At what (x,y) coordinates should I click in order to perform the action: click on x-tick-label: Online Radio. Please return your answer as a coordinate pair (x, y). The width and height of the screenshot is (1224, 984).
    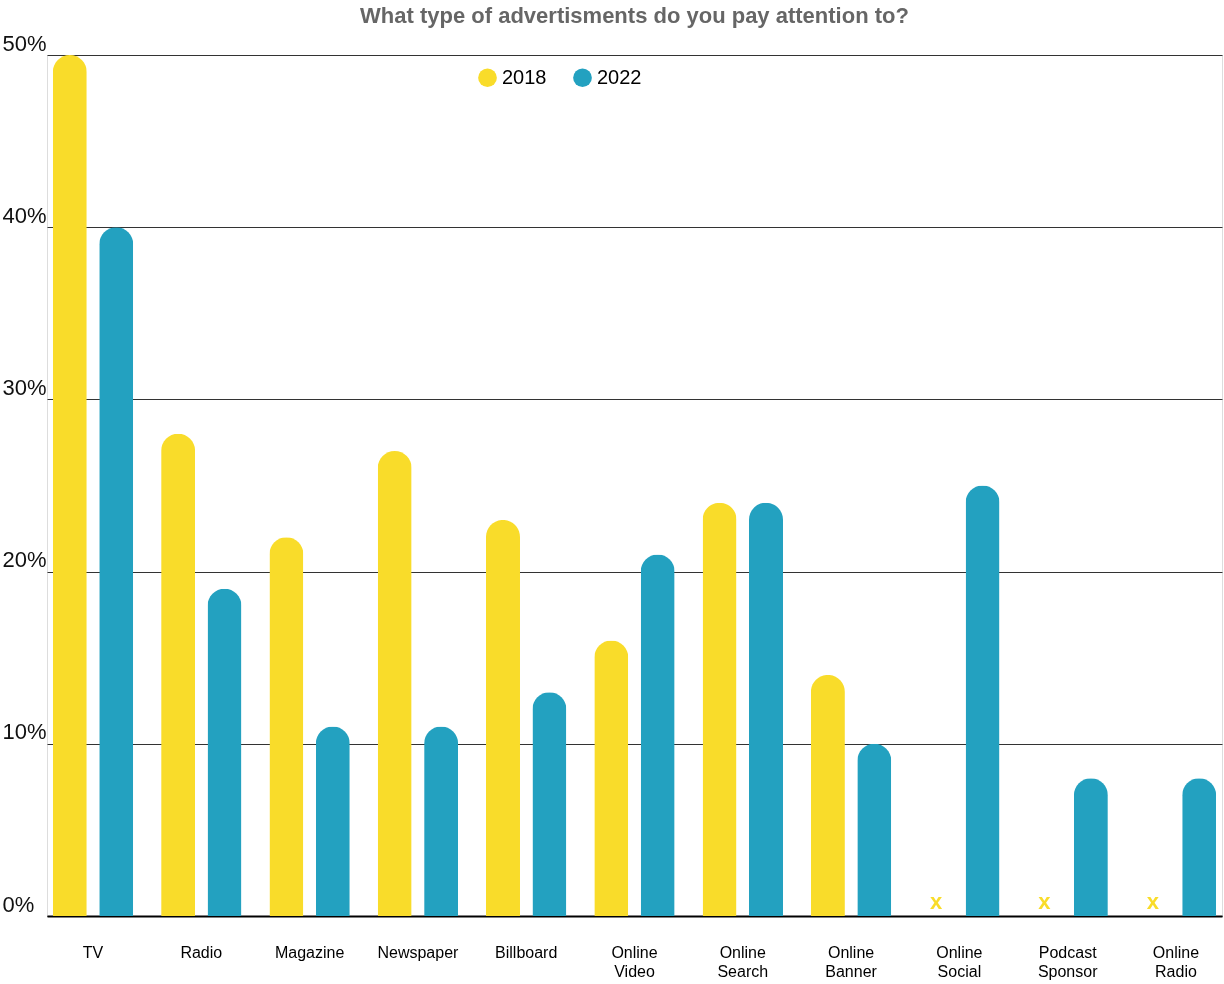
    Looking at the image, I should click on (1176, 961).